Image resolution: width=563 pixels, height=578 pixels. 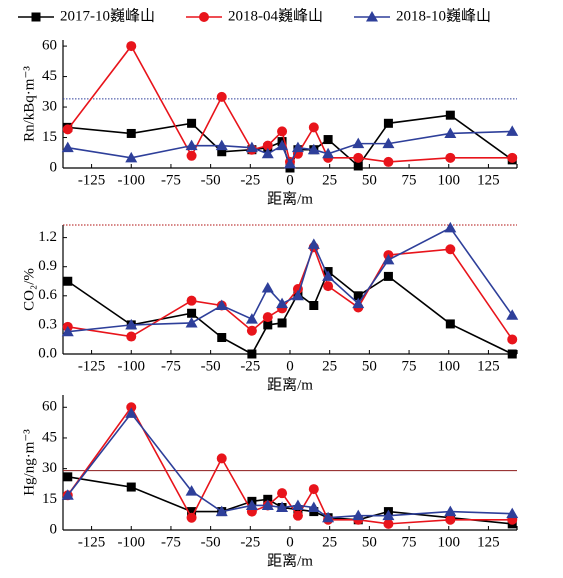 What do you see at coordinates (369, 542) in the screenshot?
I see `x-tick-label: 50` at bounding box center [369, 542].